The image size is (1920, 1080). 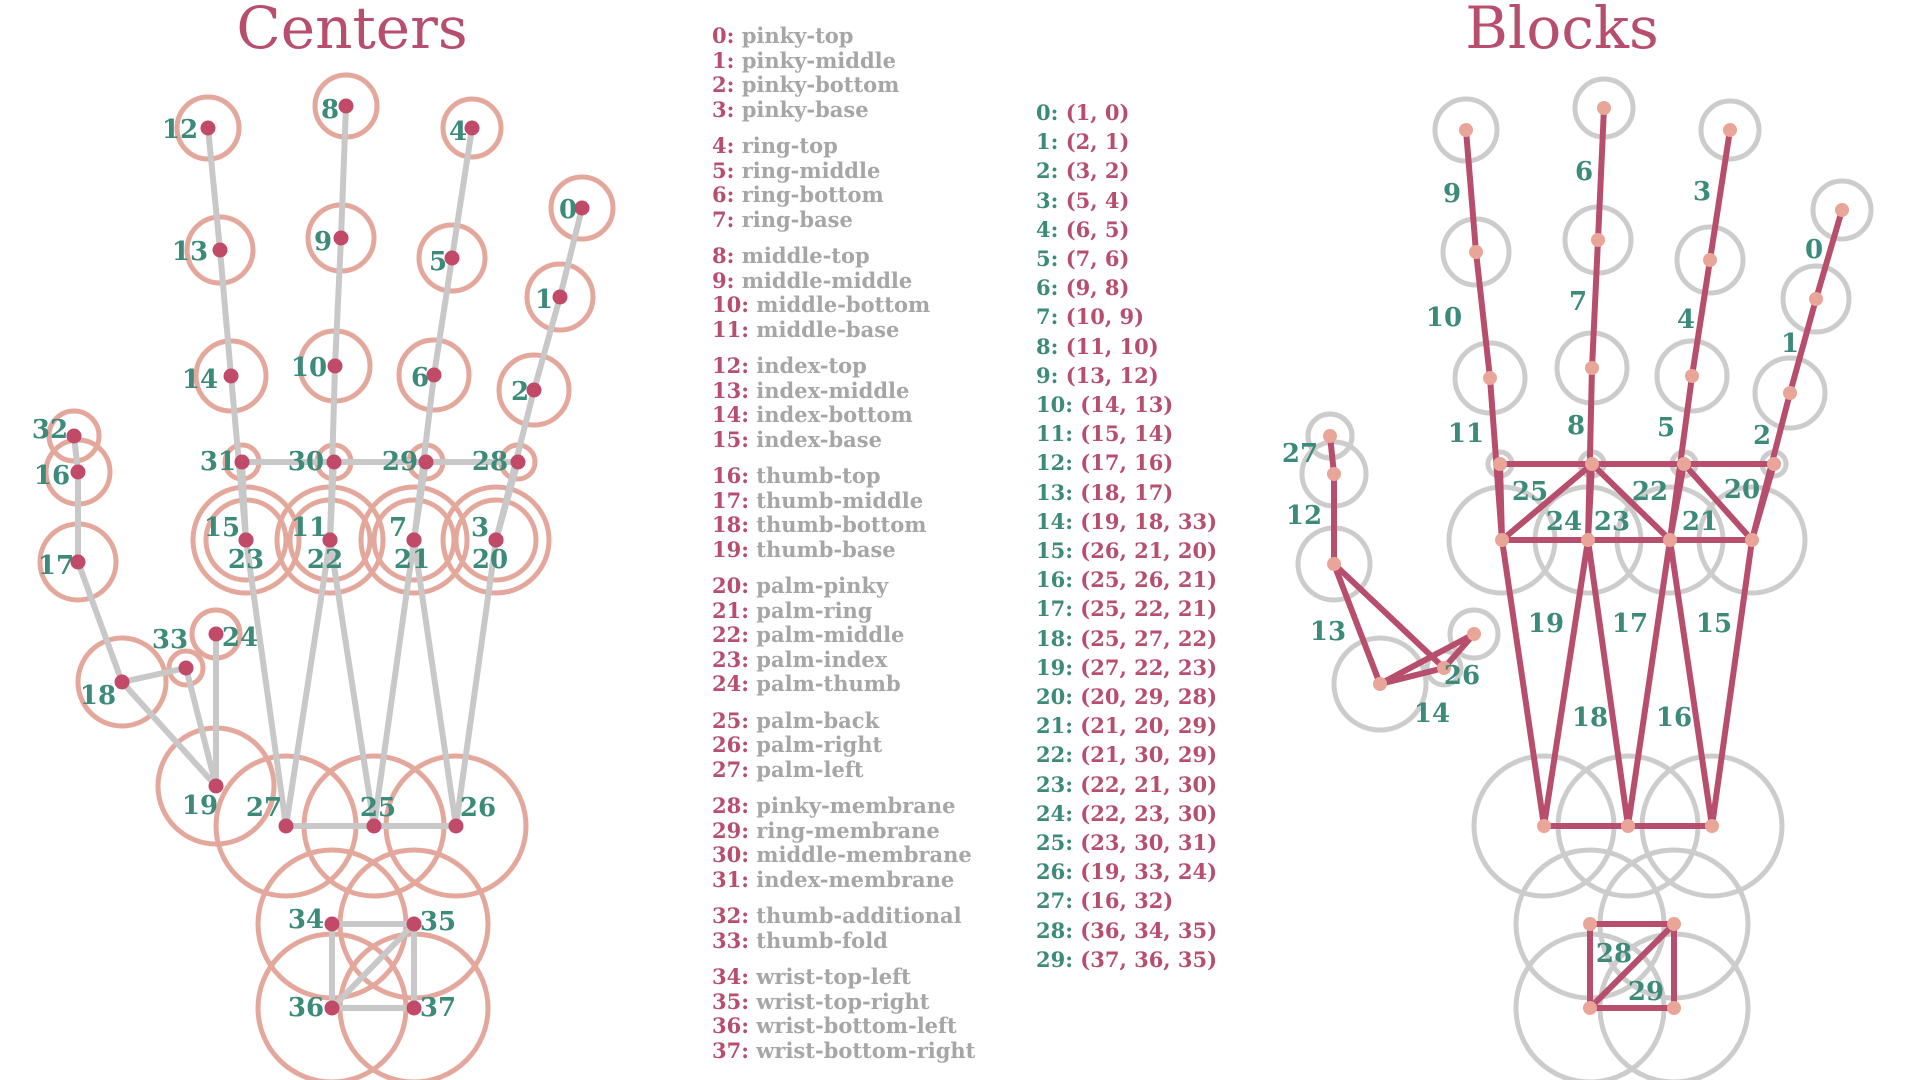 I want to click on legend-item-index: 19:, so click(x=730, y=549).